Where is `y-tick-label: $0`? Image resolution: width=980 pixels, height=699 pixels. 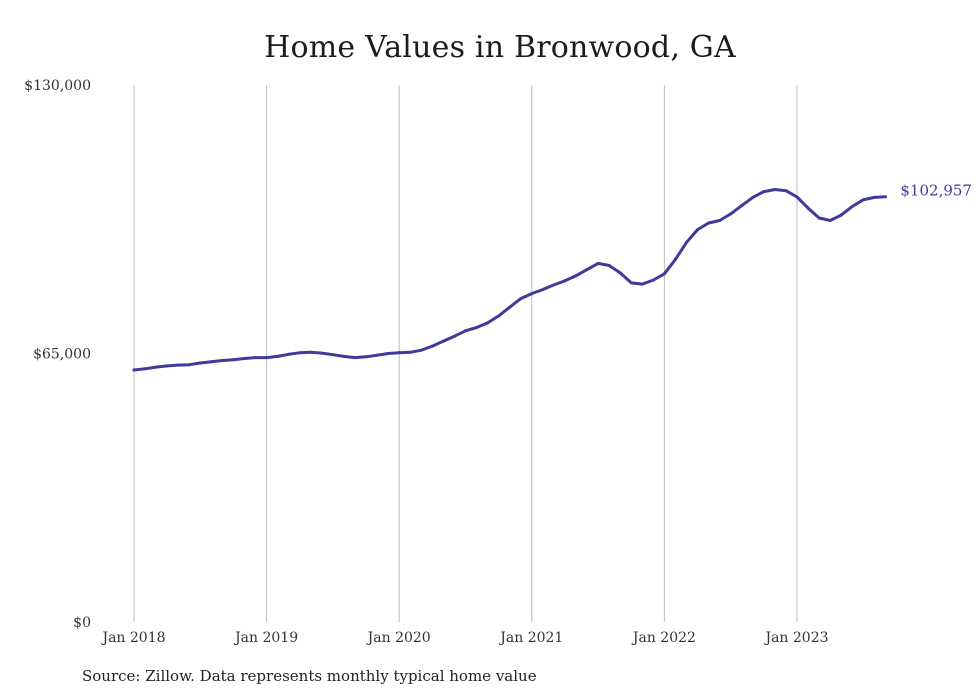
y-tick-label: $0 is located at coordinates (82, 623).